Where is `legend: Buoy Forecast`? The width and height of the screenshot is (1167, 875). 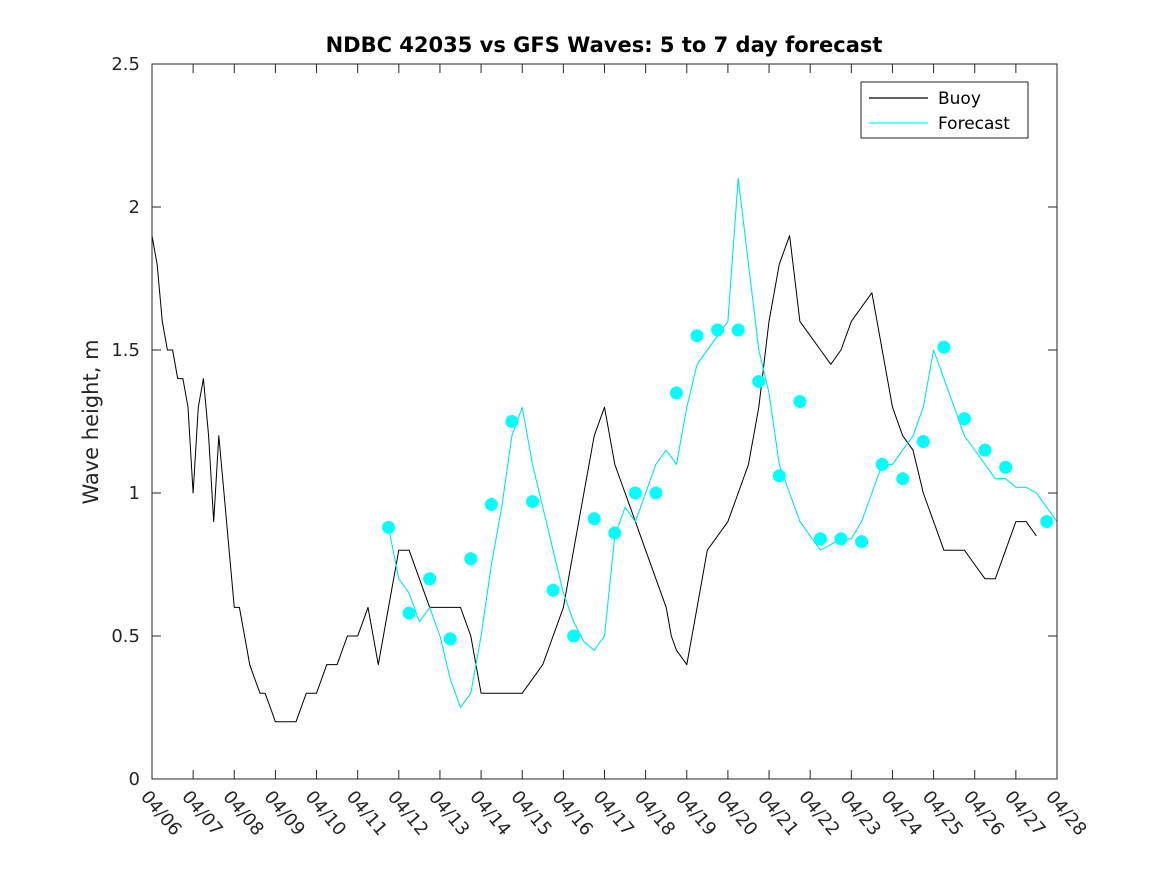
legend: Buoy Forecast is located at coordinates (944, 110).